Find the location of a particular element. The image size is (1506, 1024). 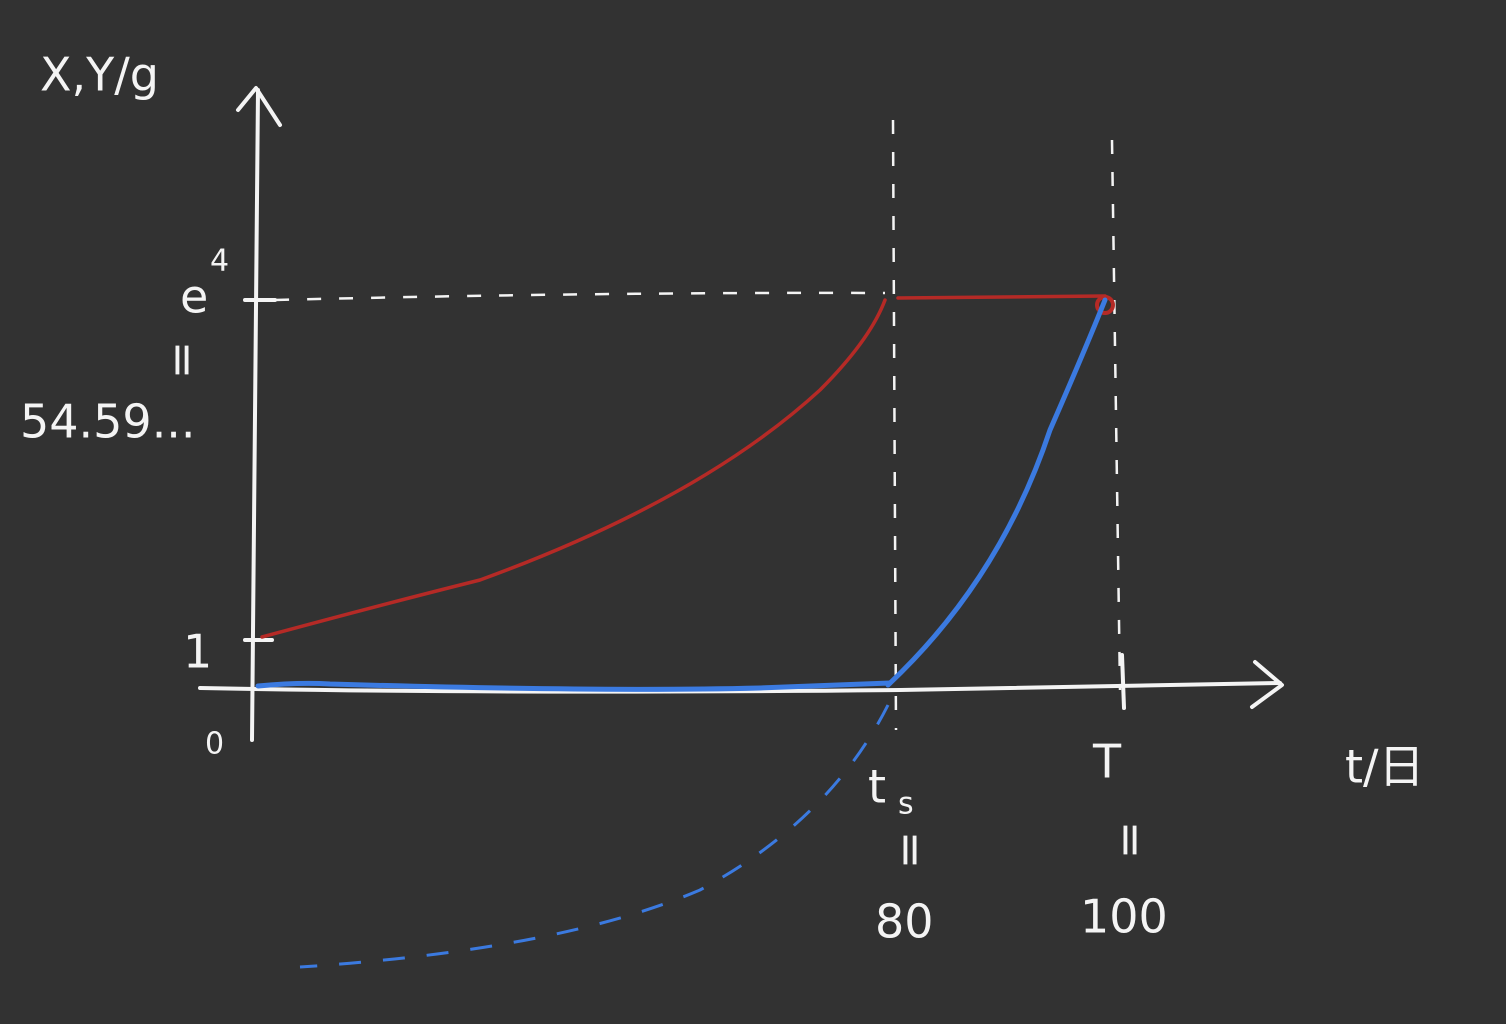

x-axis is located at coordinates (740, 687).